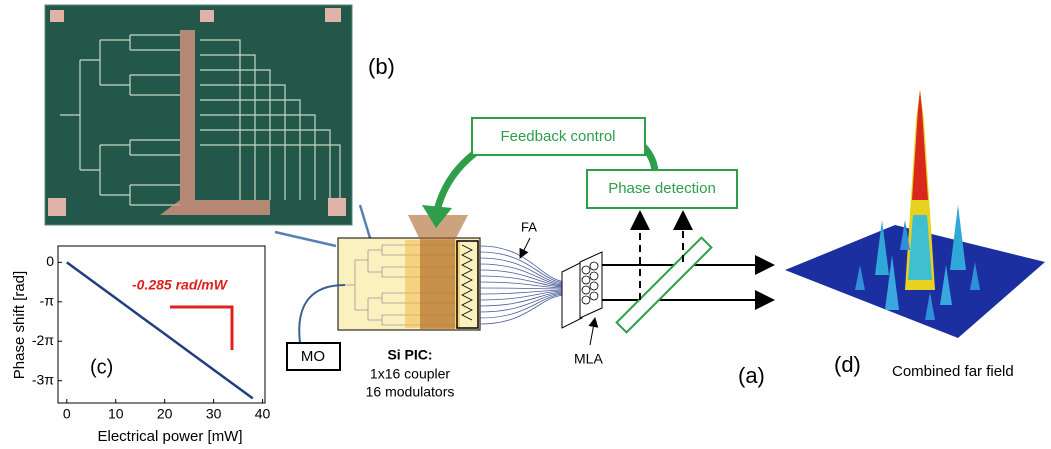  I want to click on heater-beam, so click(438, 272).